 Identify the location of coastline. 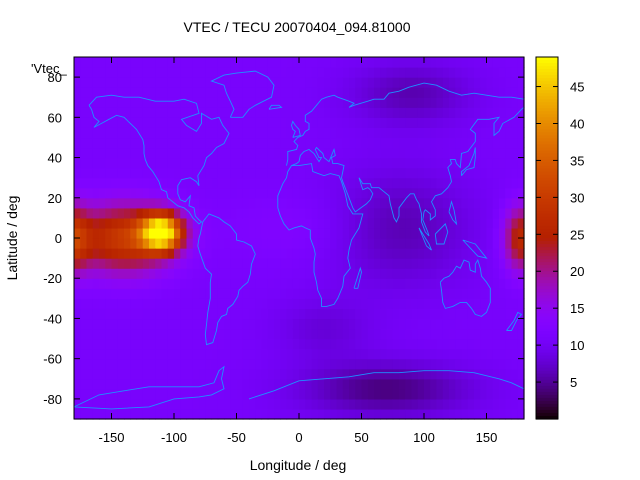
(226, 279).